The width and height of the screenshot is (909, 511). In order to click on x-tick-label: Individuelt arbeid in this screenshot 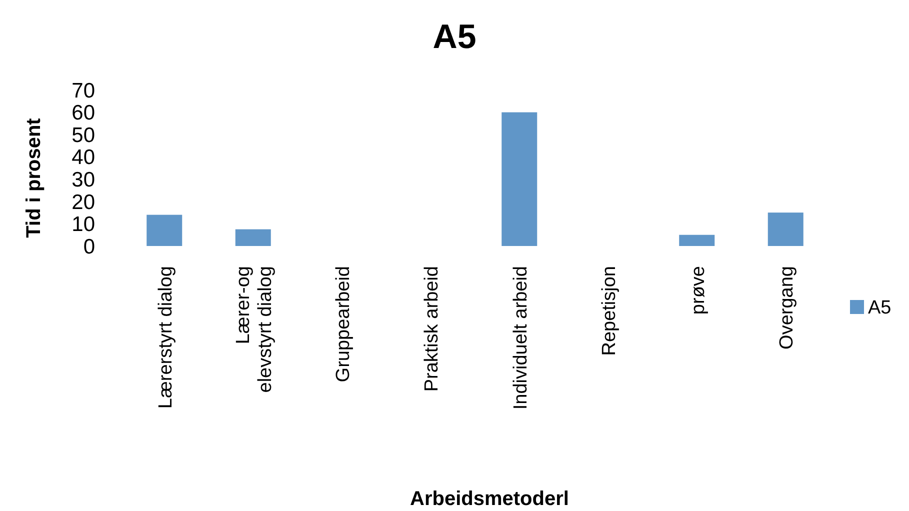, I will do `click(521, 338)`.